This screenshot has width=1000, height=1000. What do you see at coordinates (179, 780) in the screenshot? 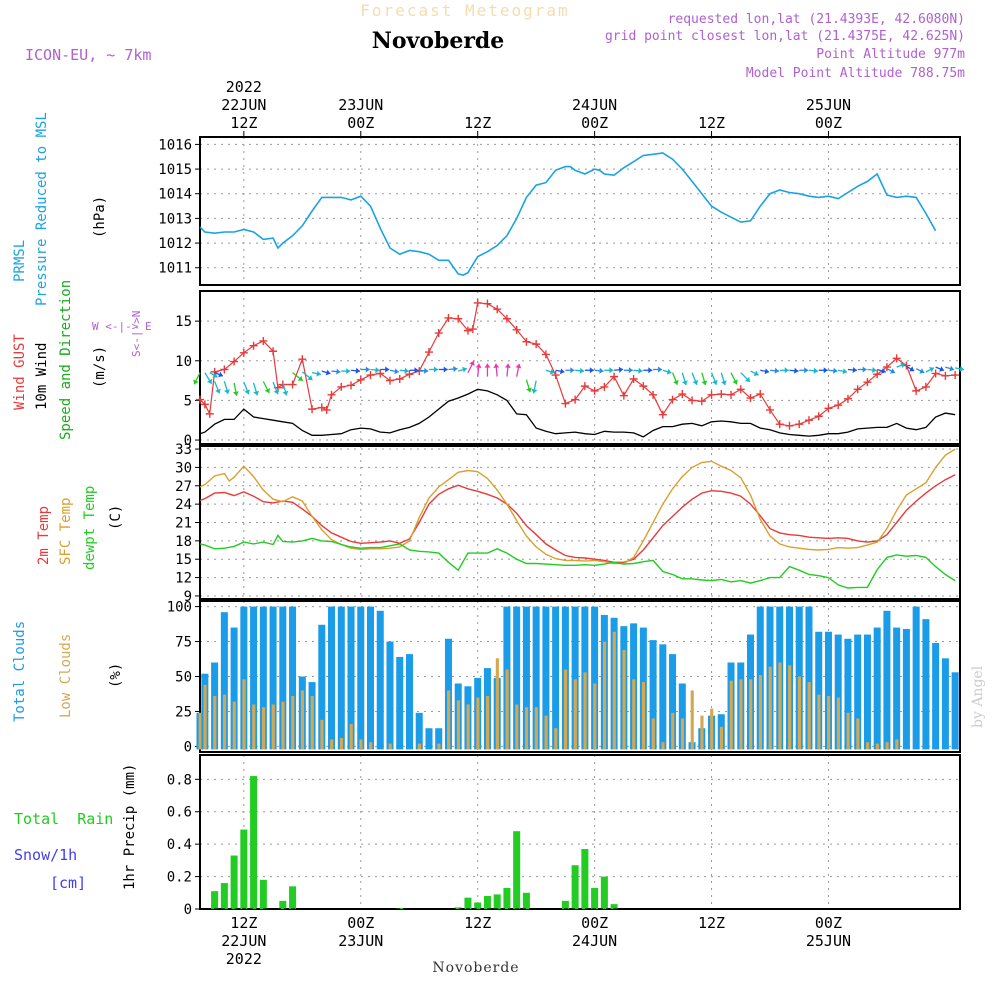
I see `y-tick-label: 0.8` at bounding box center [179, 780].